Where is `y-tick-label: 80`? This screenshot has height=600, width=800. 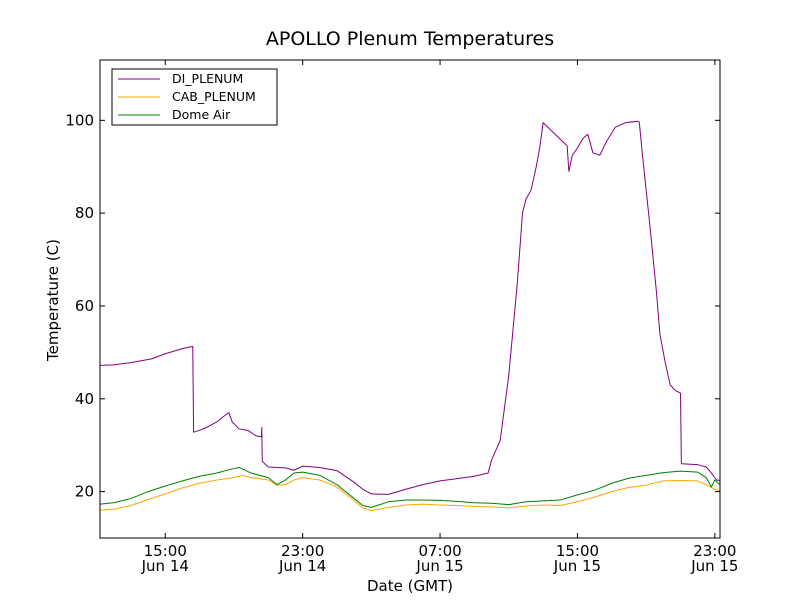 y-tick-label: 80 is located at coordinates (84, 213).